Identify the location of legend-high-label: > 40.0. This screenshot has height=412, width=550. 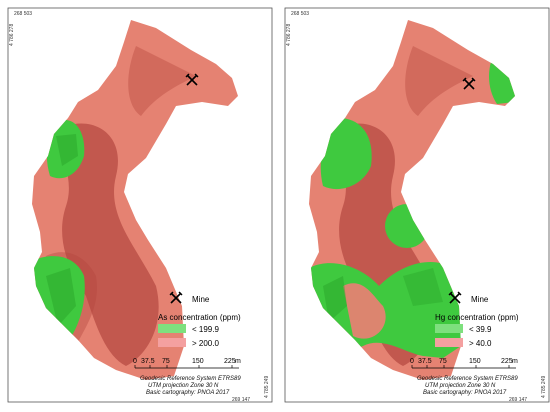
(480, 343).